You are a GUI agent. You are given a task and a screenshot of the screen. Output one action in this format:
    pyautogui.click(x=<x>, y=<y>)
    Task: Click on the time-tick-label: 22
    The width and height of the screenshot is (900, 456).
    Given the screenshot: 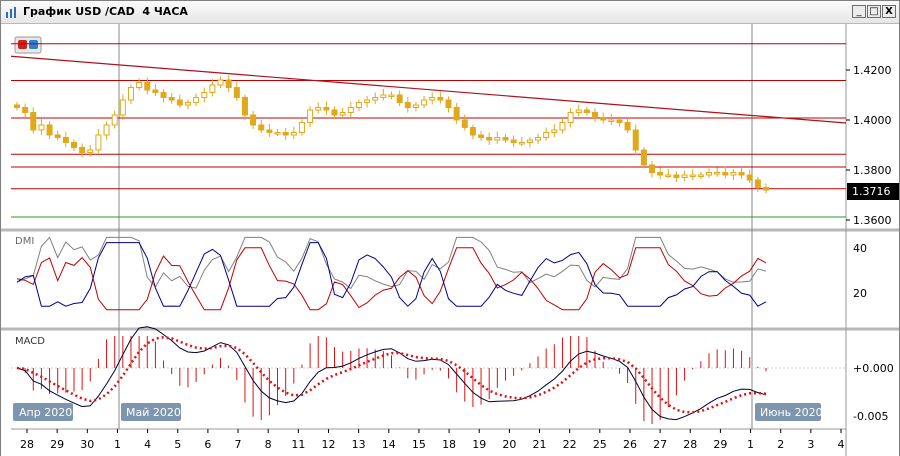 What is the action you would take?
    pyautogui.click(x=570, y=444)
    